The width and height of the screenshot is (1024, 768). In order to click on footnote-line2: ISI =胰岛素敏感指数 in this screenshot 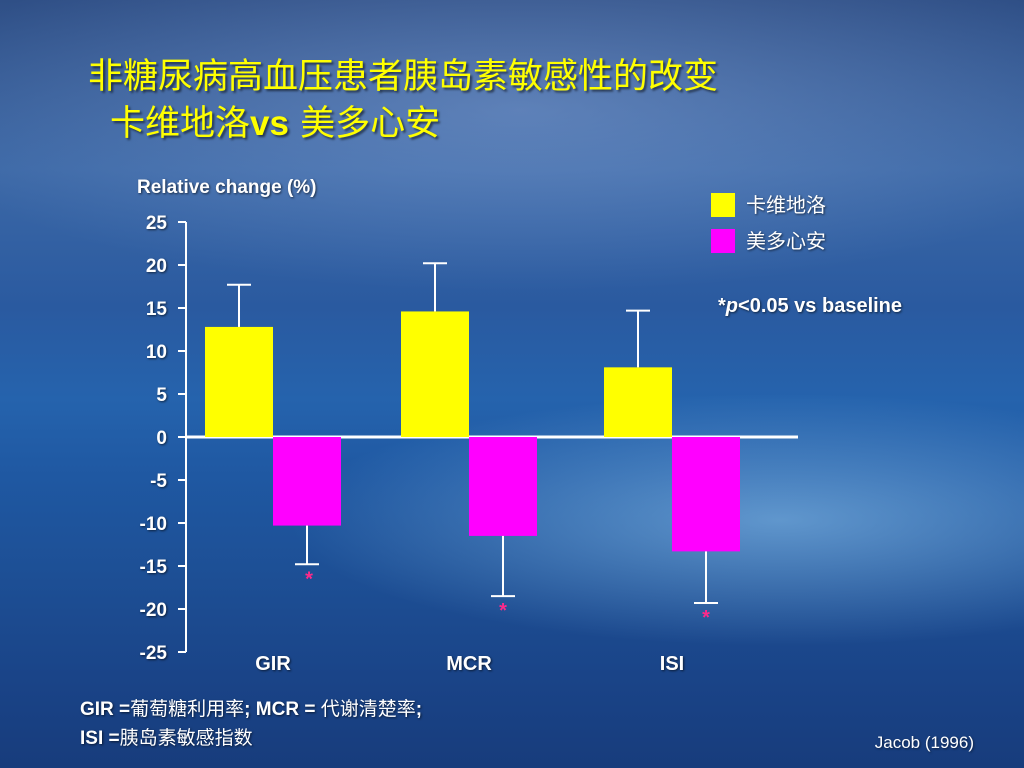, I will do `click(166, 738)`.